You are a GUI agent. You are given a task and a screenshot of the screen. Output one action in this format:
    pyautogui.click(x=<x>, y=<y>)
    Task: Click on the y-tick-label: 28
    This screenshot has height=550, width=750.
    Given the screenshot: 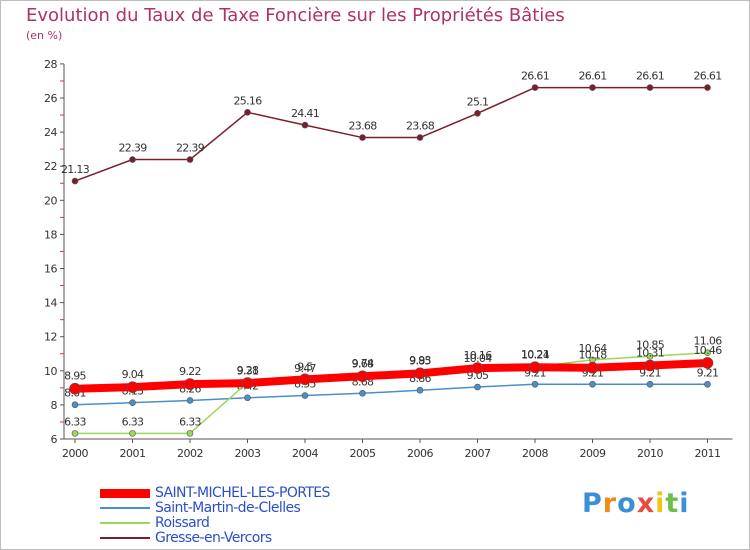 What is the action you would take?
    pyautogui.click(x=50, y=64)
    